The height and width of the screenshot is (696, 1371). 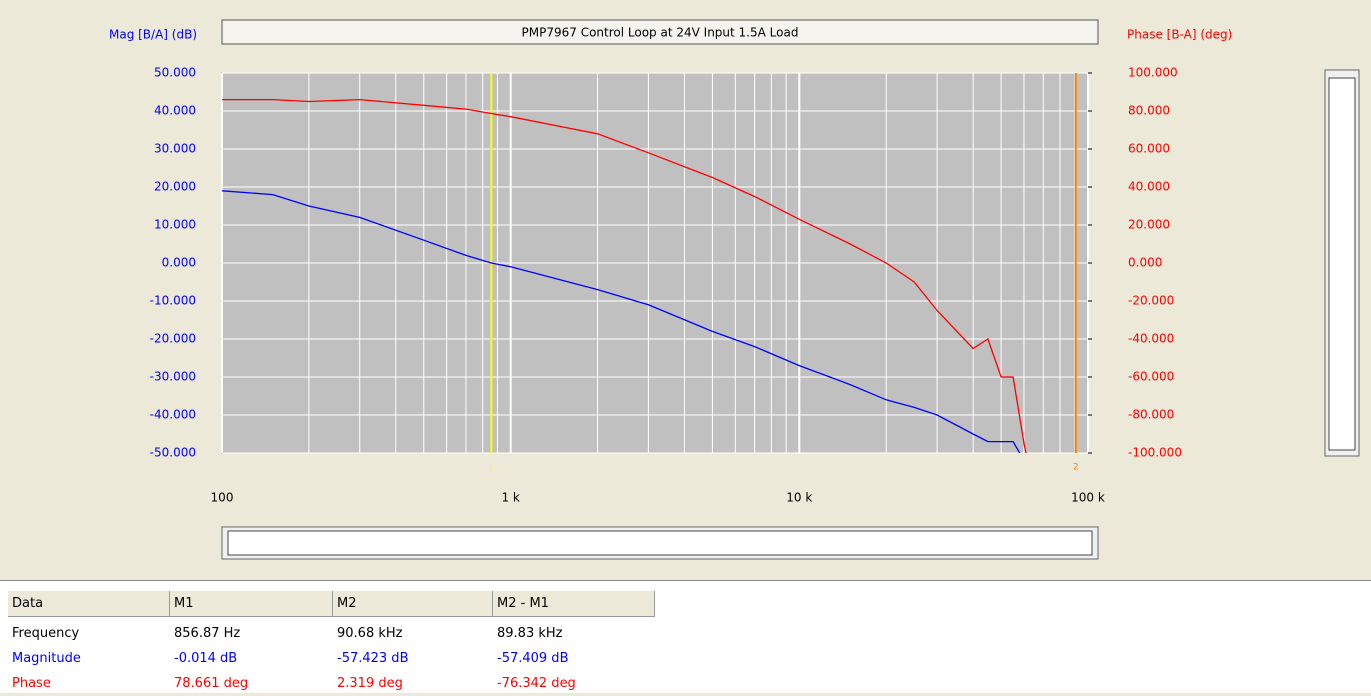 I want to click on table-cell: -76.342 deg, so click(x=536, y=683).